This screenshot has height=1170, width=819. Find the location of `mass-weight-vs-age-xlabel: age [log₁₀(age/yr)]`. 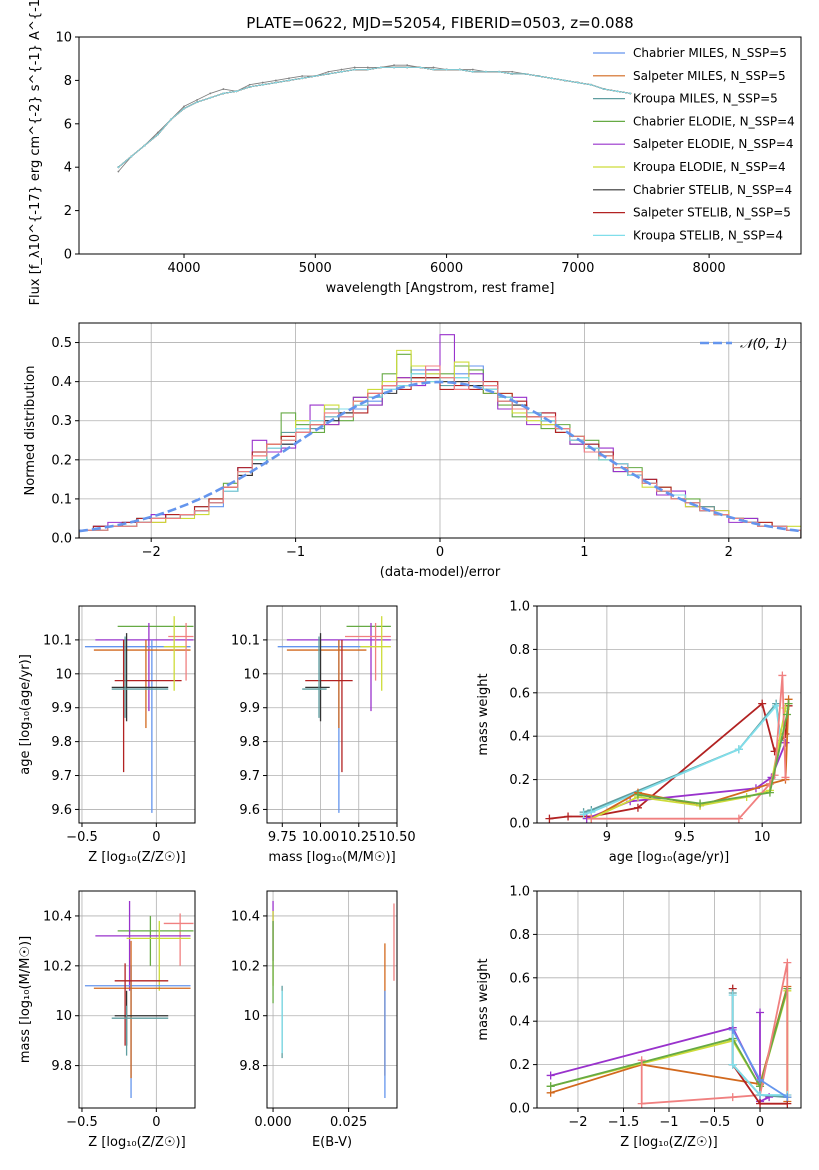

mass-weight-vs-age-xlabel: age [log₁₀(age/yr)] is located at coordinates (669, 857).